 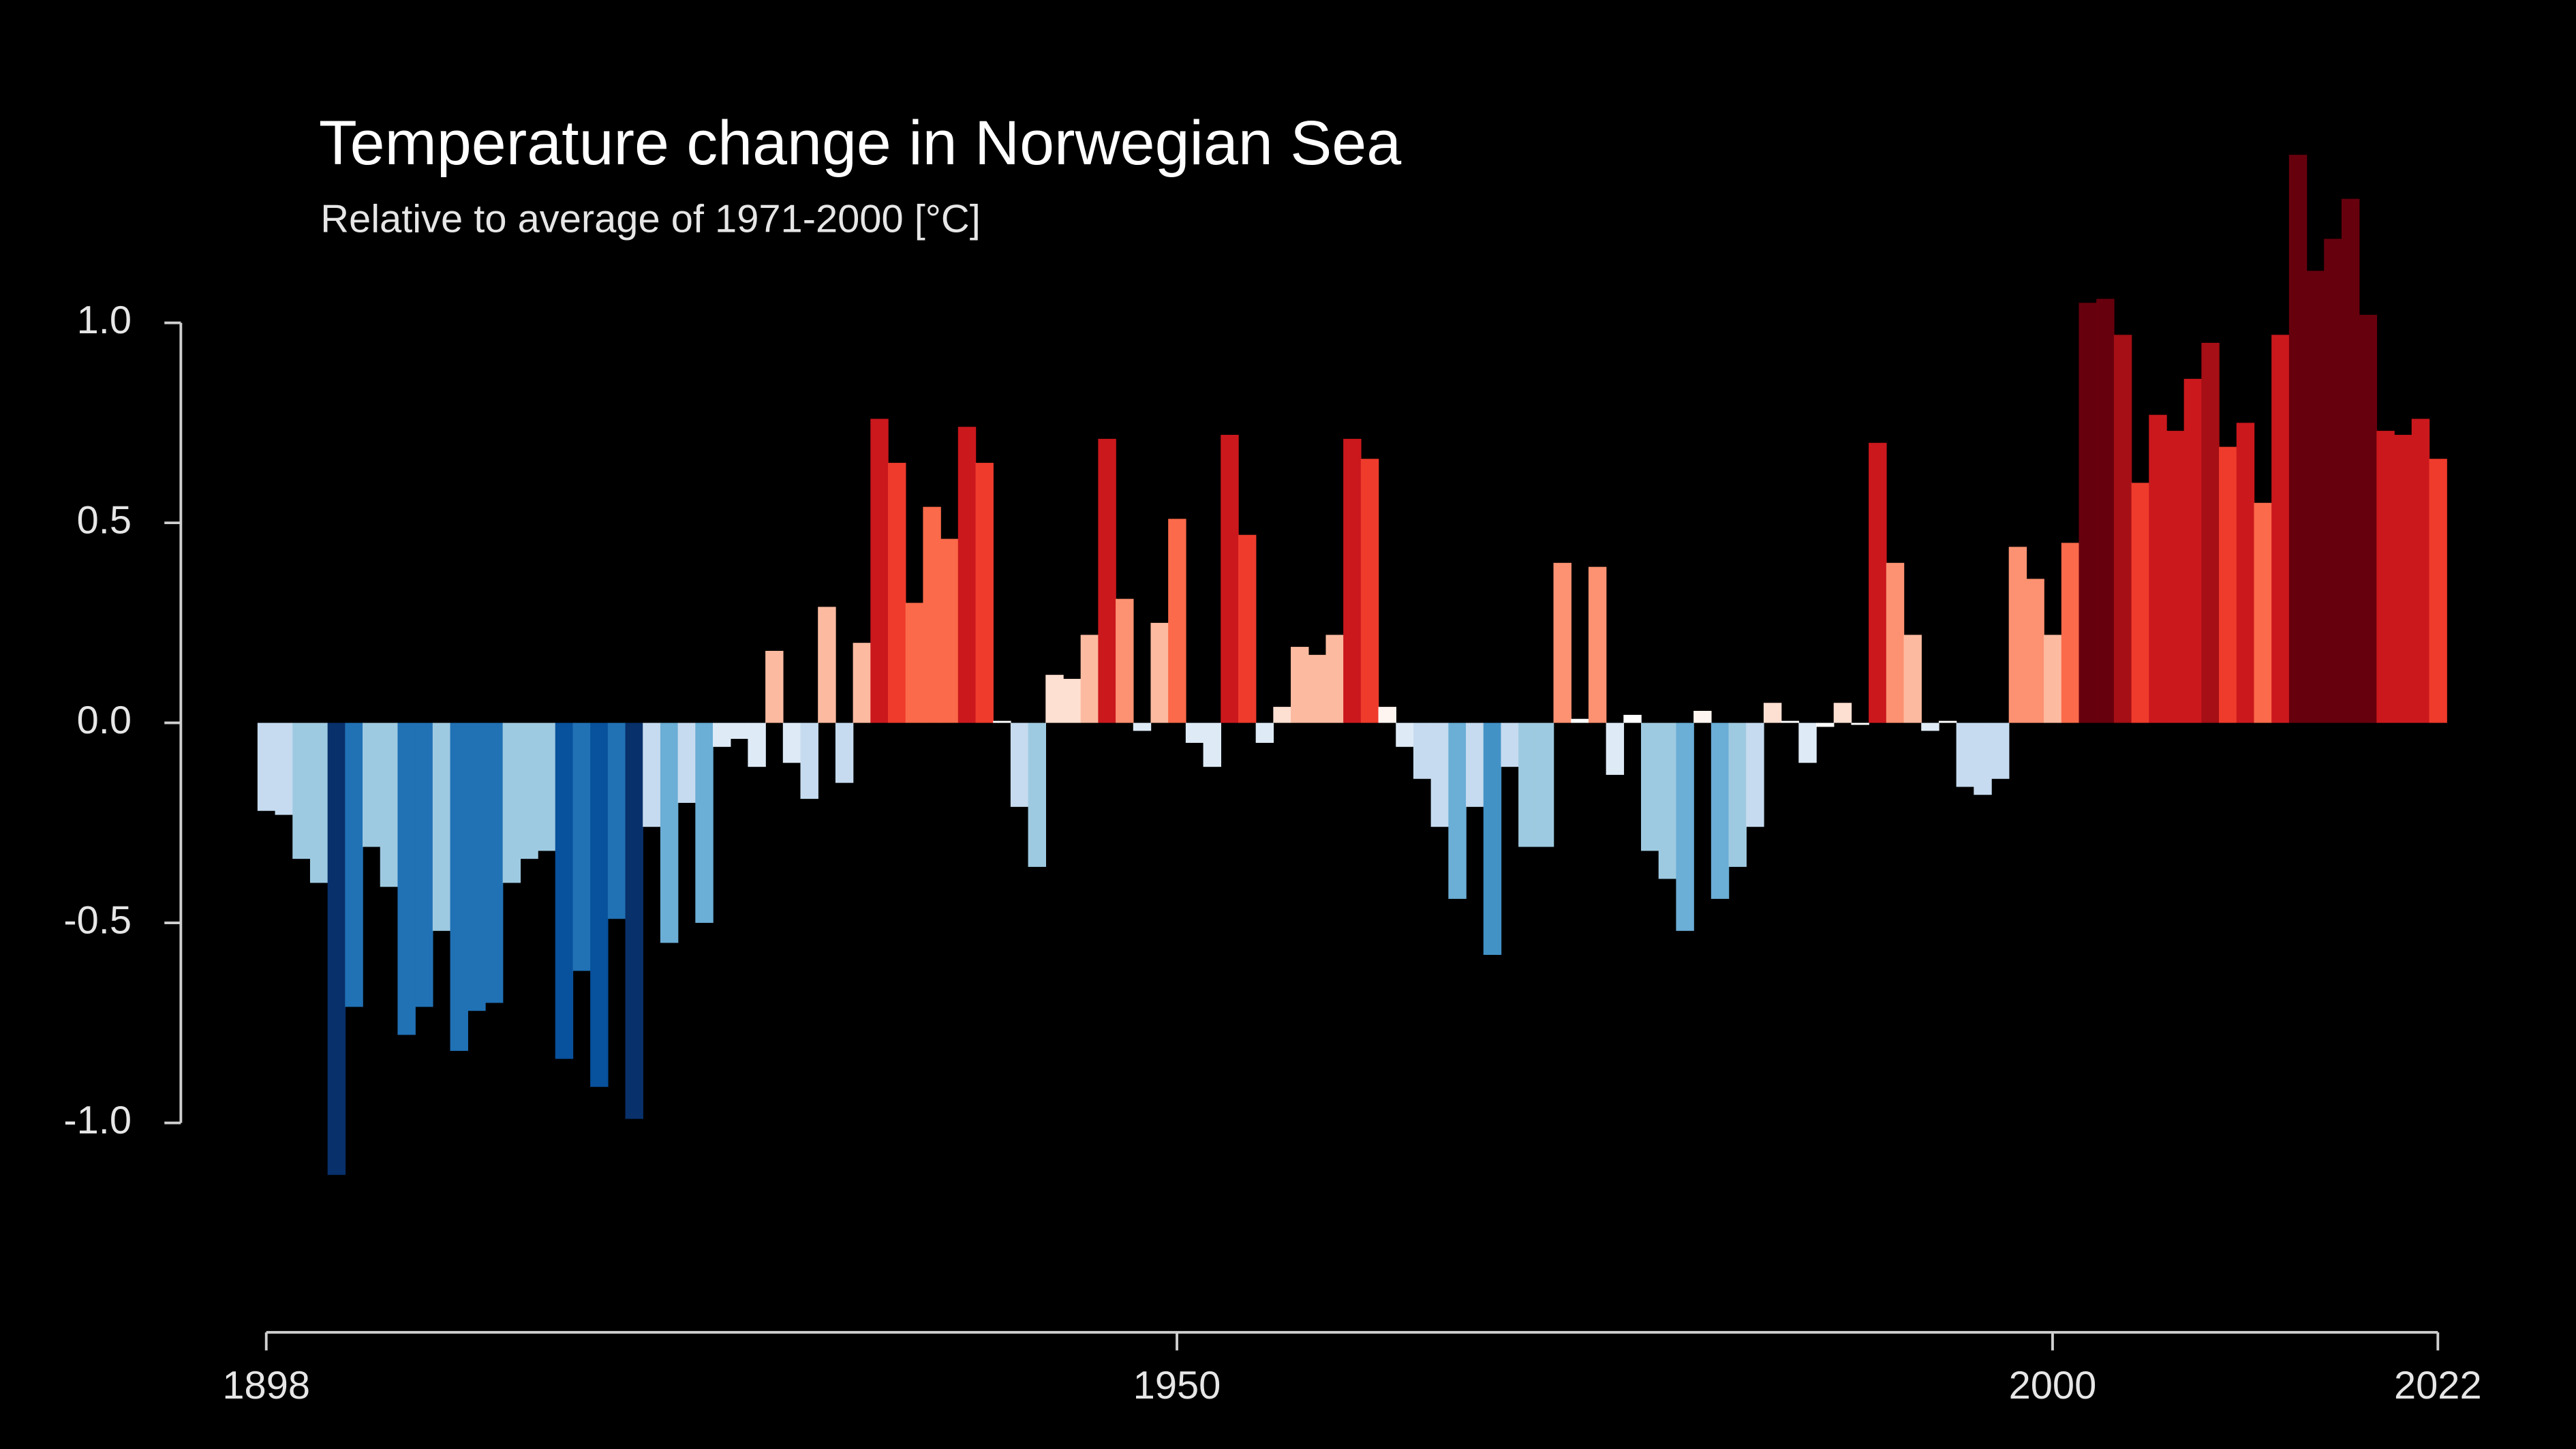 I want to click on x-tick-label: 2022, so click(x=2438, y=1385).